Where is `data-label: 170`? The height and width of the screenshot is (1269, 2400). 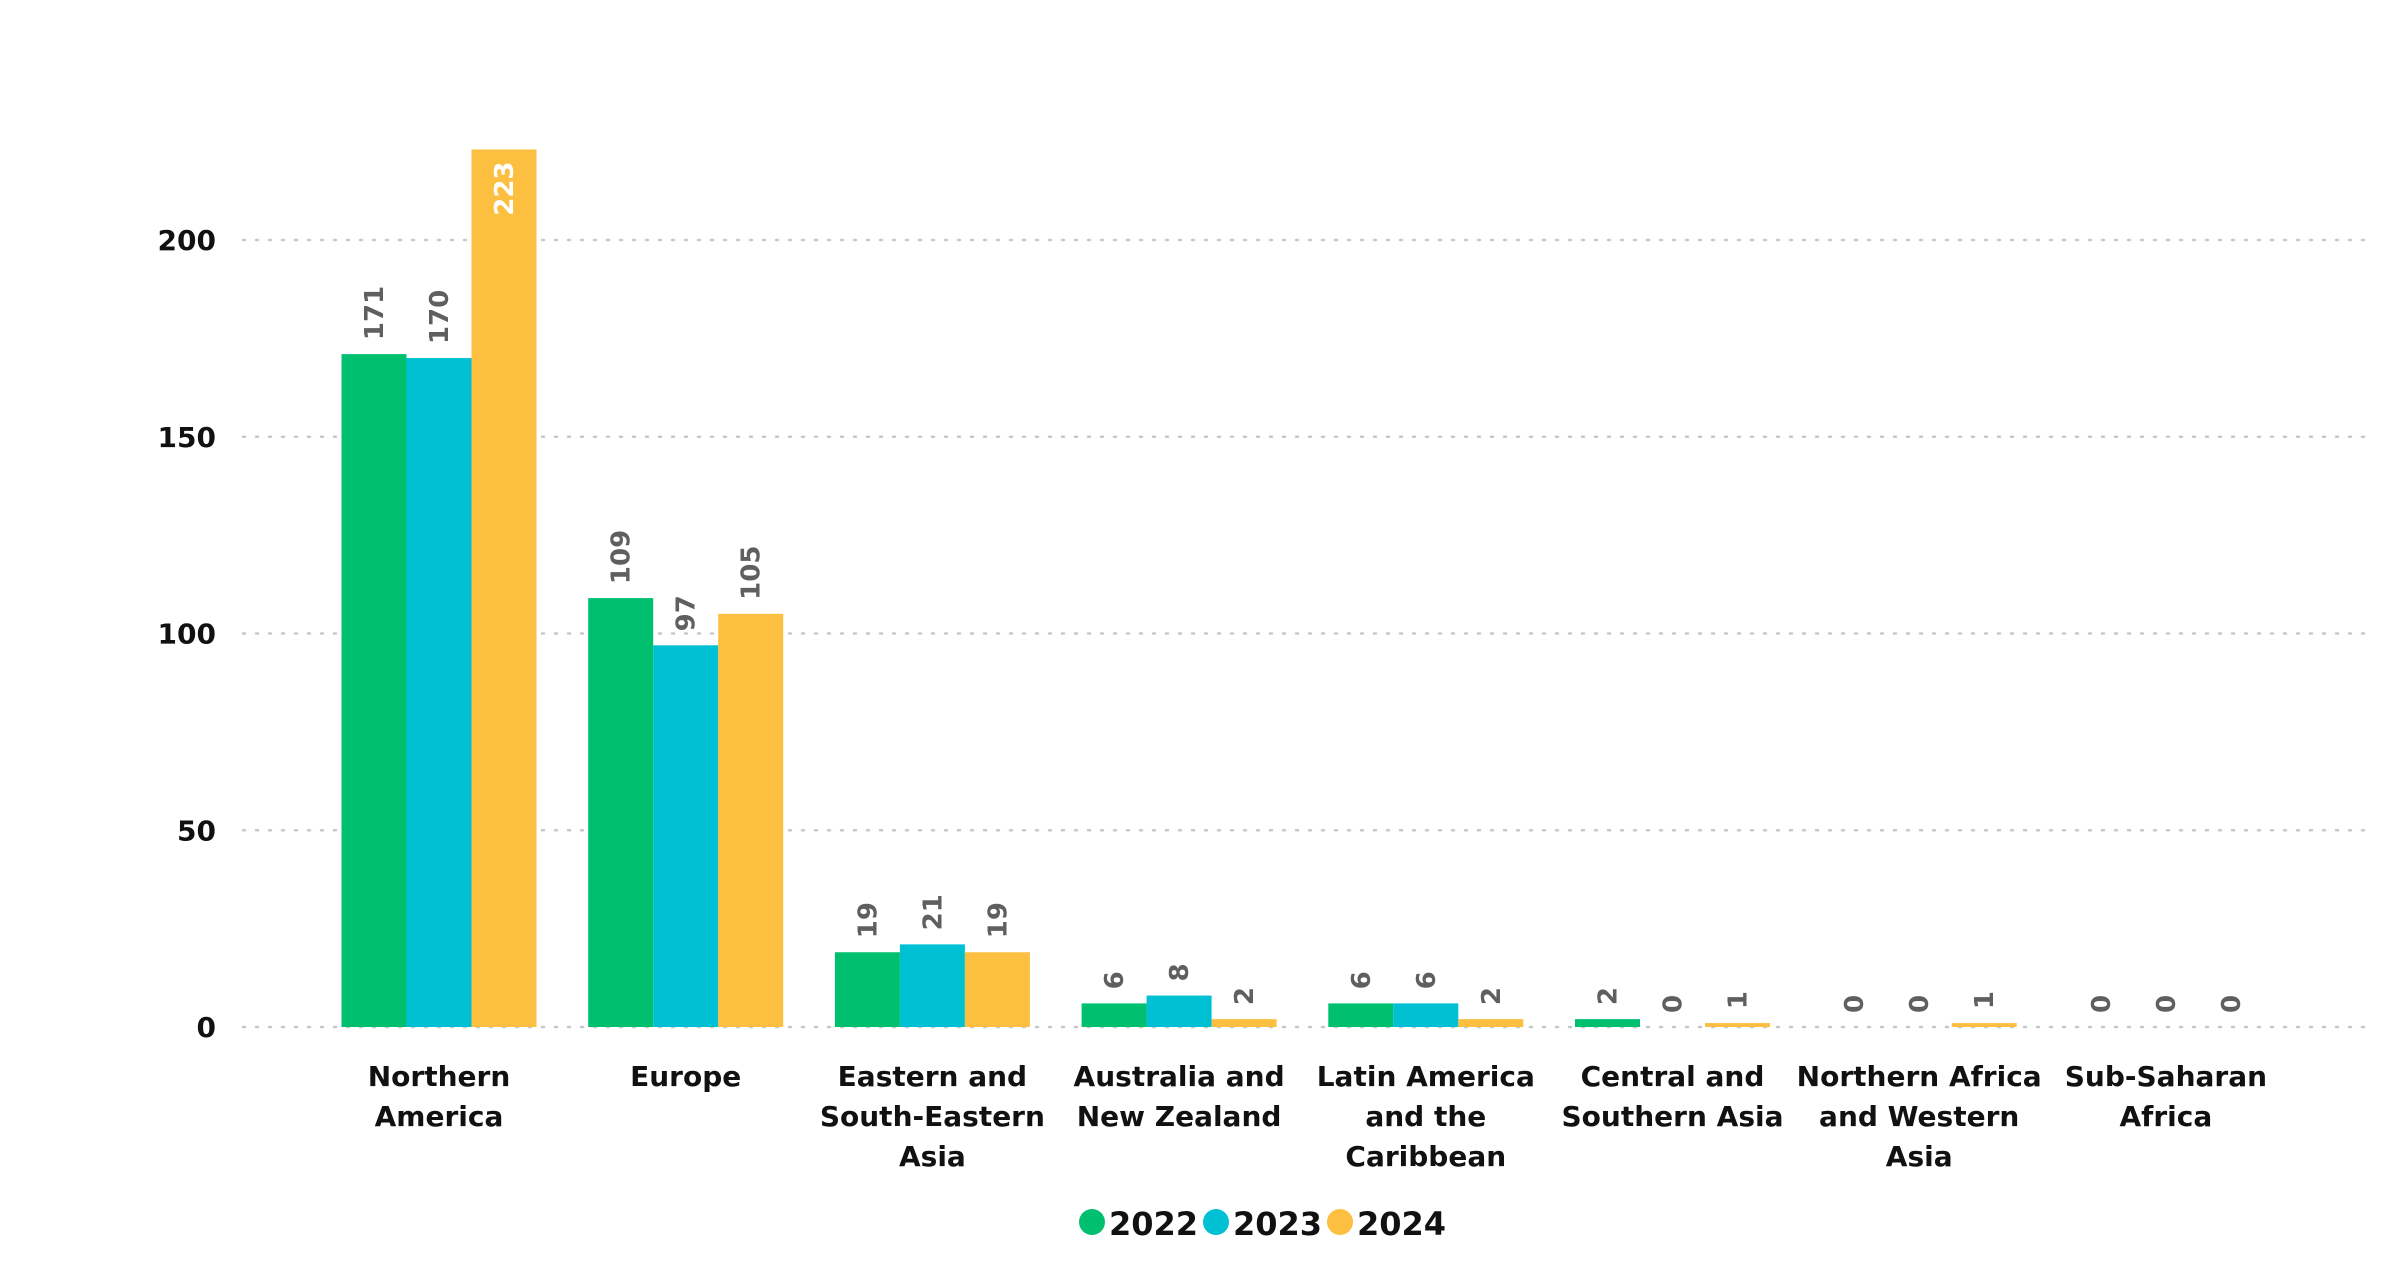
data-label: 170 is located at coordinates (440, 317).